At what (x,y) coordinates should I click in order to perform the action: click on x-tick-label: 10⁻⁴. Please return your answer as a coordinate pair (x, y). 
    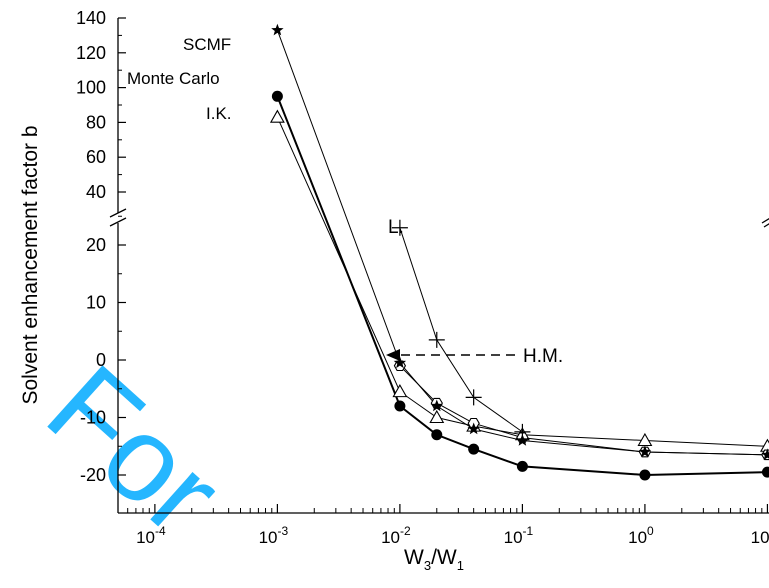
    Looking at the image, I should click on (151, 535).